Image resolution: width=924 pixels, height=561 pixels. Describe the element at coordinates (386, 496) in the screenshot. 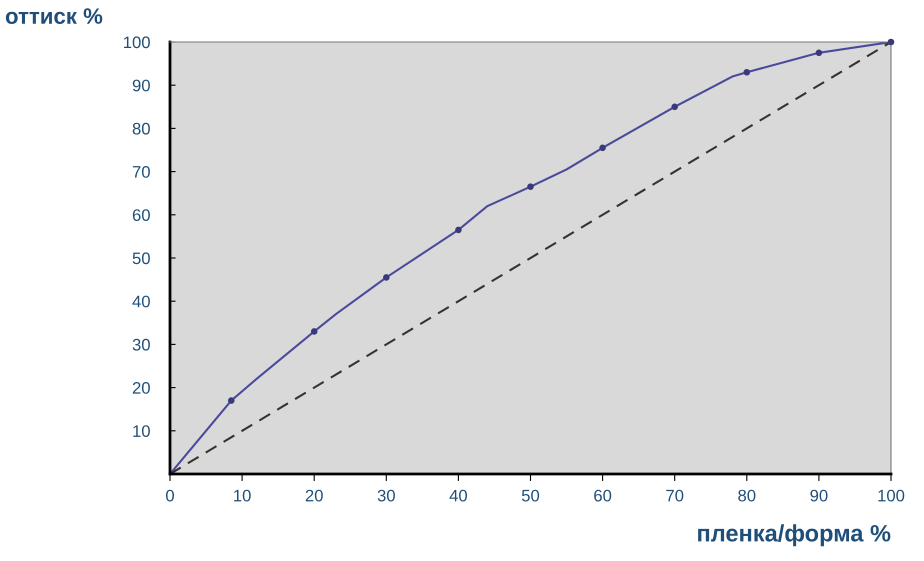

I see `x-tick-label: 30` at that location.